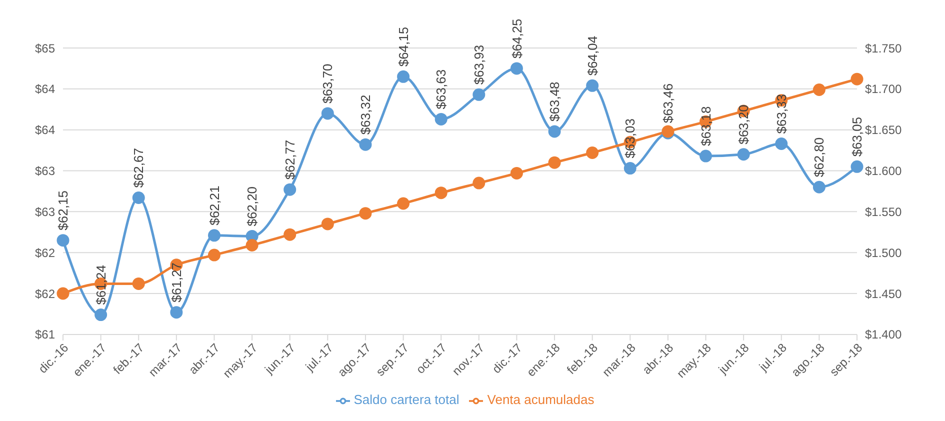 The width and height of the screenshot is (945, 421). I want to click on data-label: $63,48, so click(554, 102).